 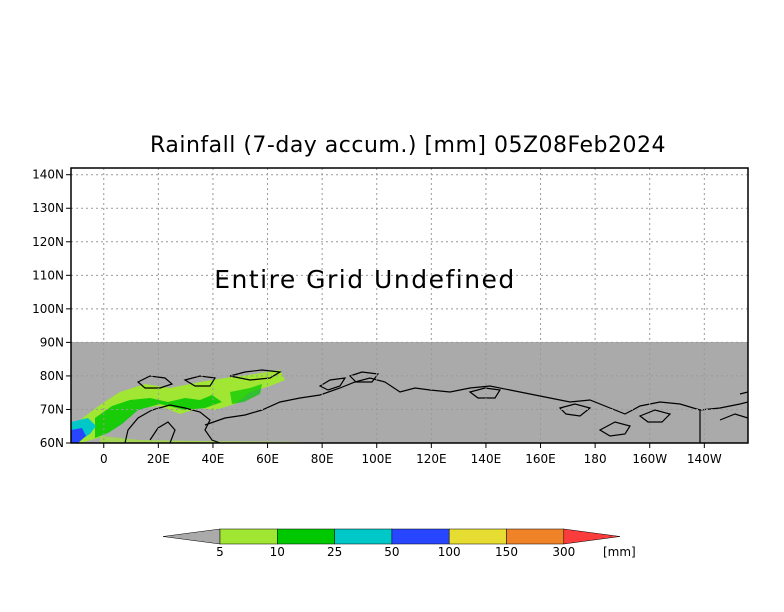 What do you see at coordinates (220, 552) in the screenshot?
I see `colorbar-level-label: 5` at bounding box center [220, 552].